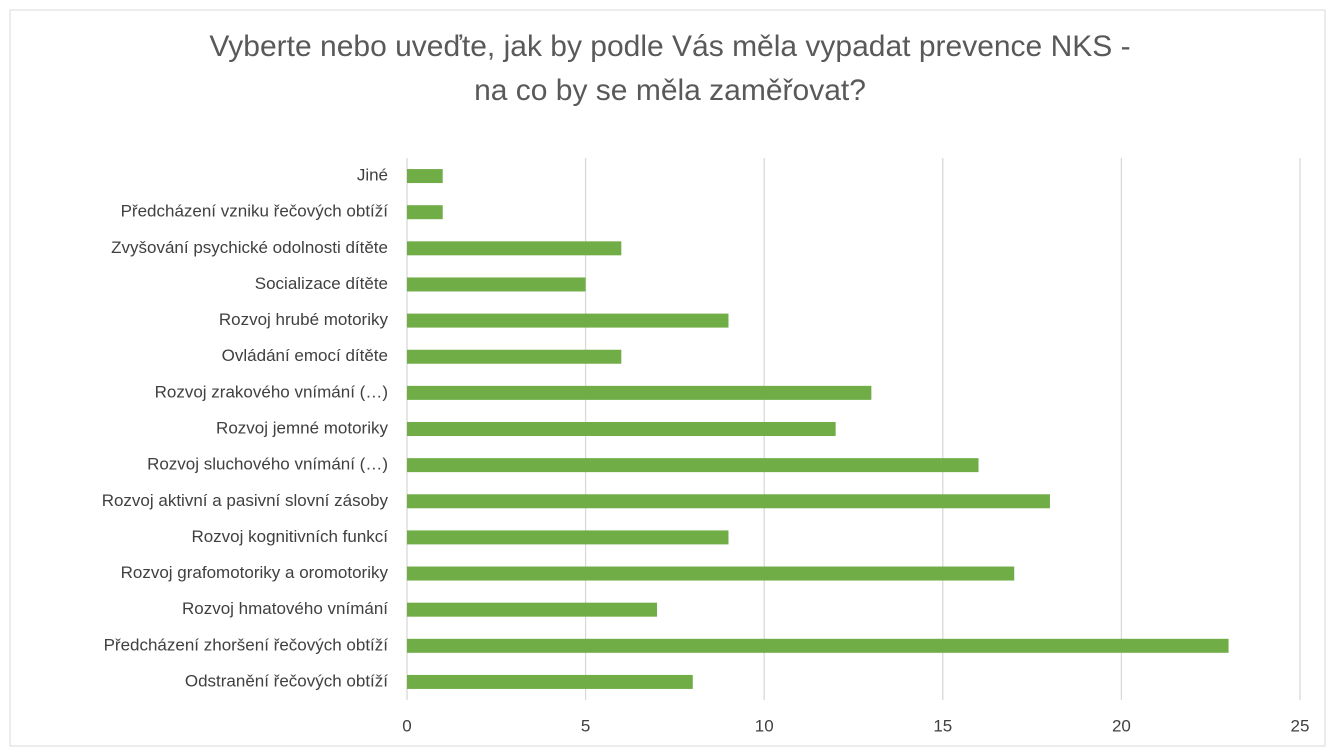 The width and height of the screenshot is (1333, 753). What do you see at coordinates (764, 725) in the screenshot?
I see `x-tick-label: 10` at bounding box center [764, 725].